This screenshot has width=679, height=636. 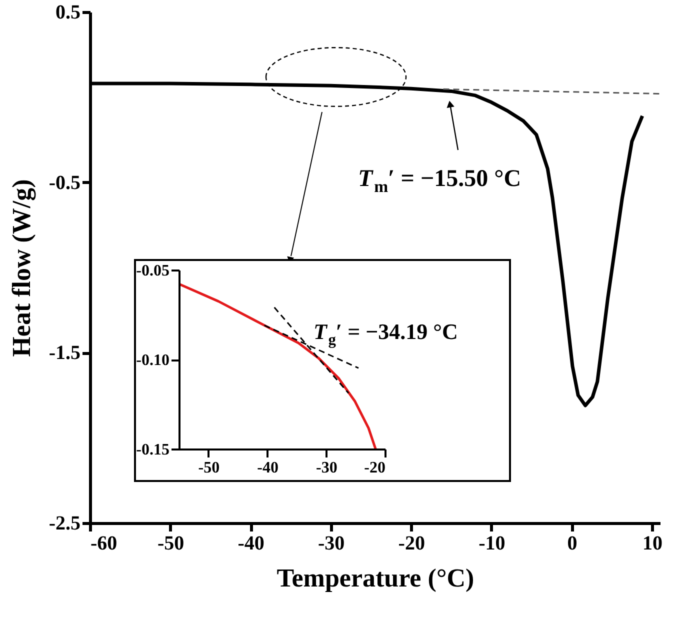 What do you see at coordinates (104, 543) in the screenshot?
I see `x-tick-label: -60` at bounding box center [104, 543].